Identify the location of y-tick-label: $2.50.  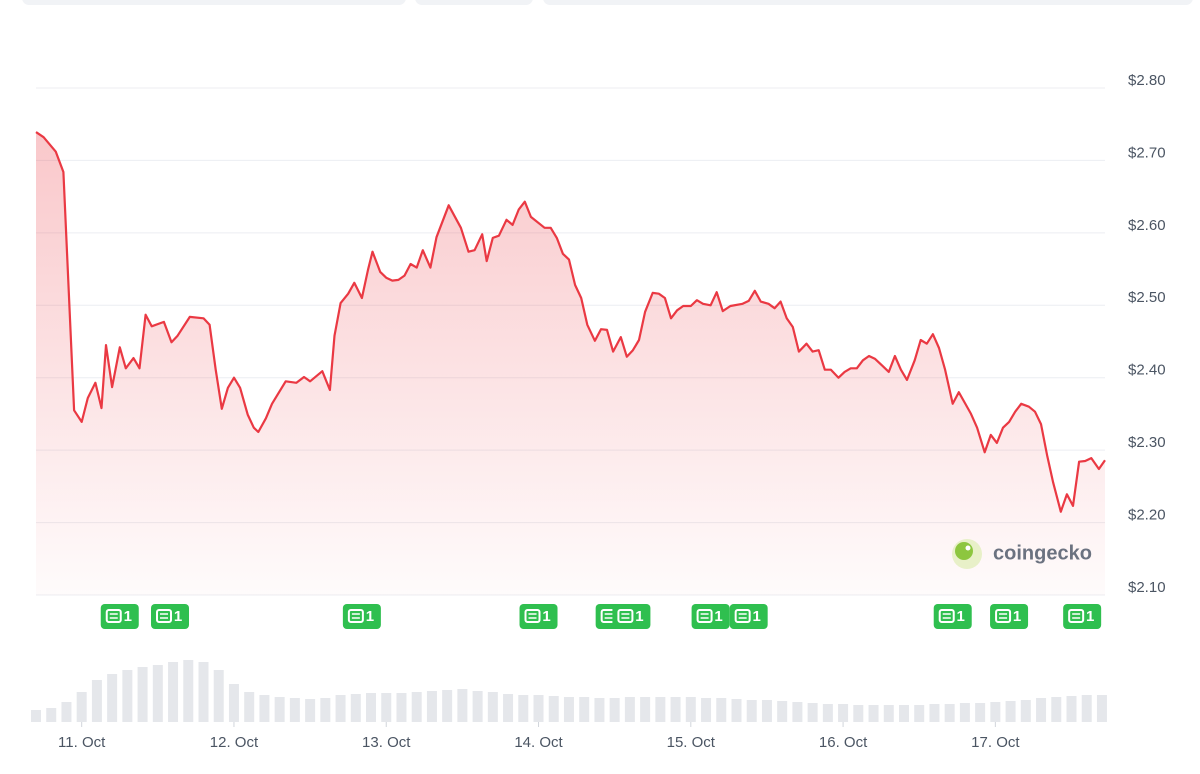
(1147, 297).